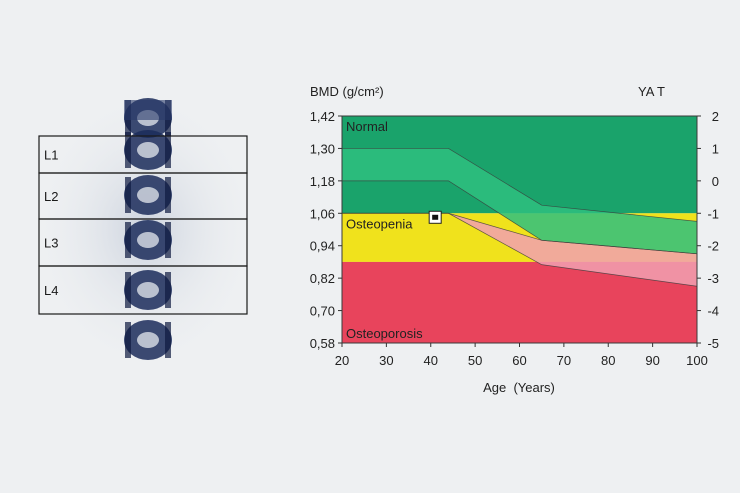 The width and height of the screenshot is (740, 493). Describe the element at coordinates (379, 223) in the screenshot. I see `zone-label-osteopenia: Osteopenia` at that location.